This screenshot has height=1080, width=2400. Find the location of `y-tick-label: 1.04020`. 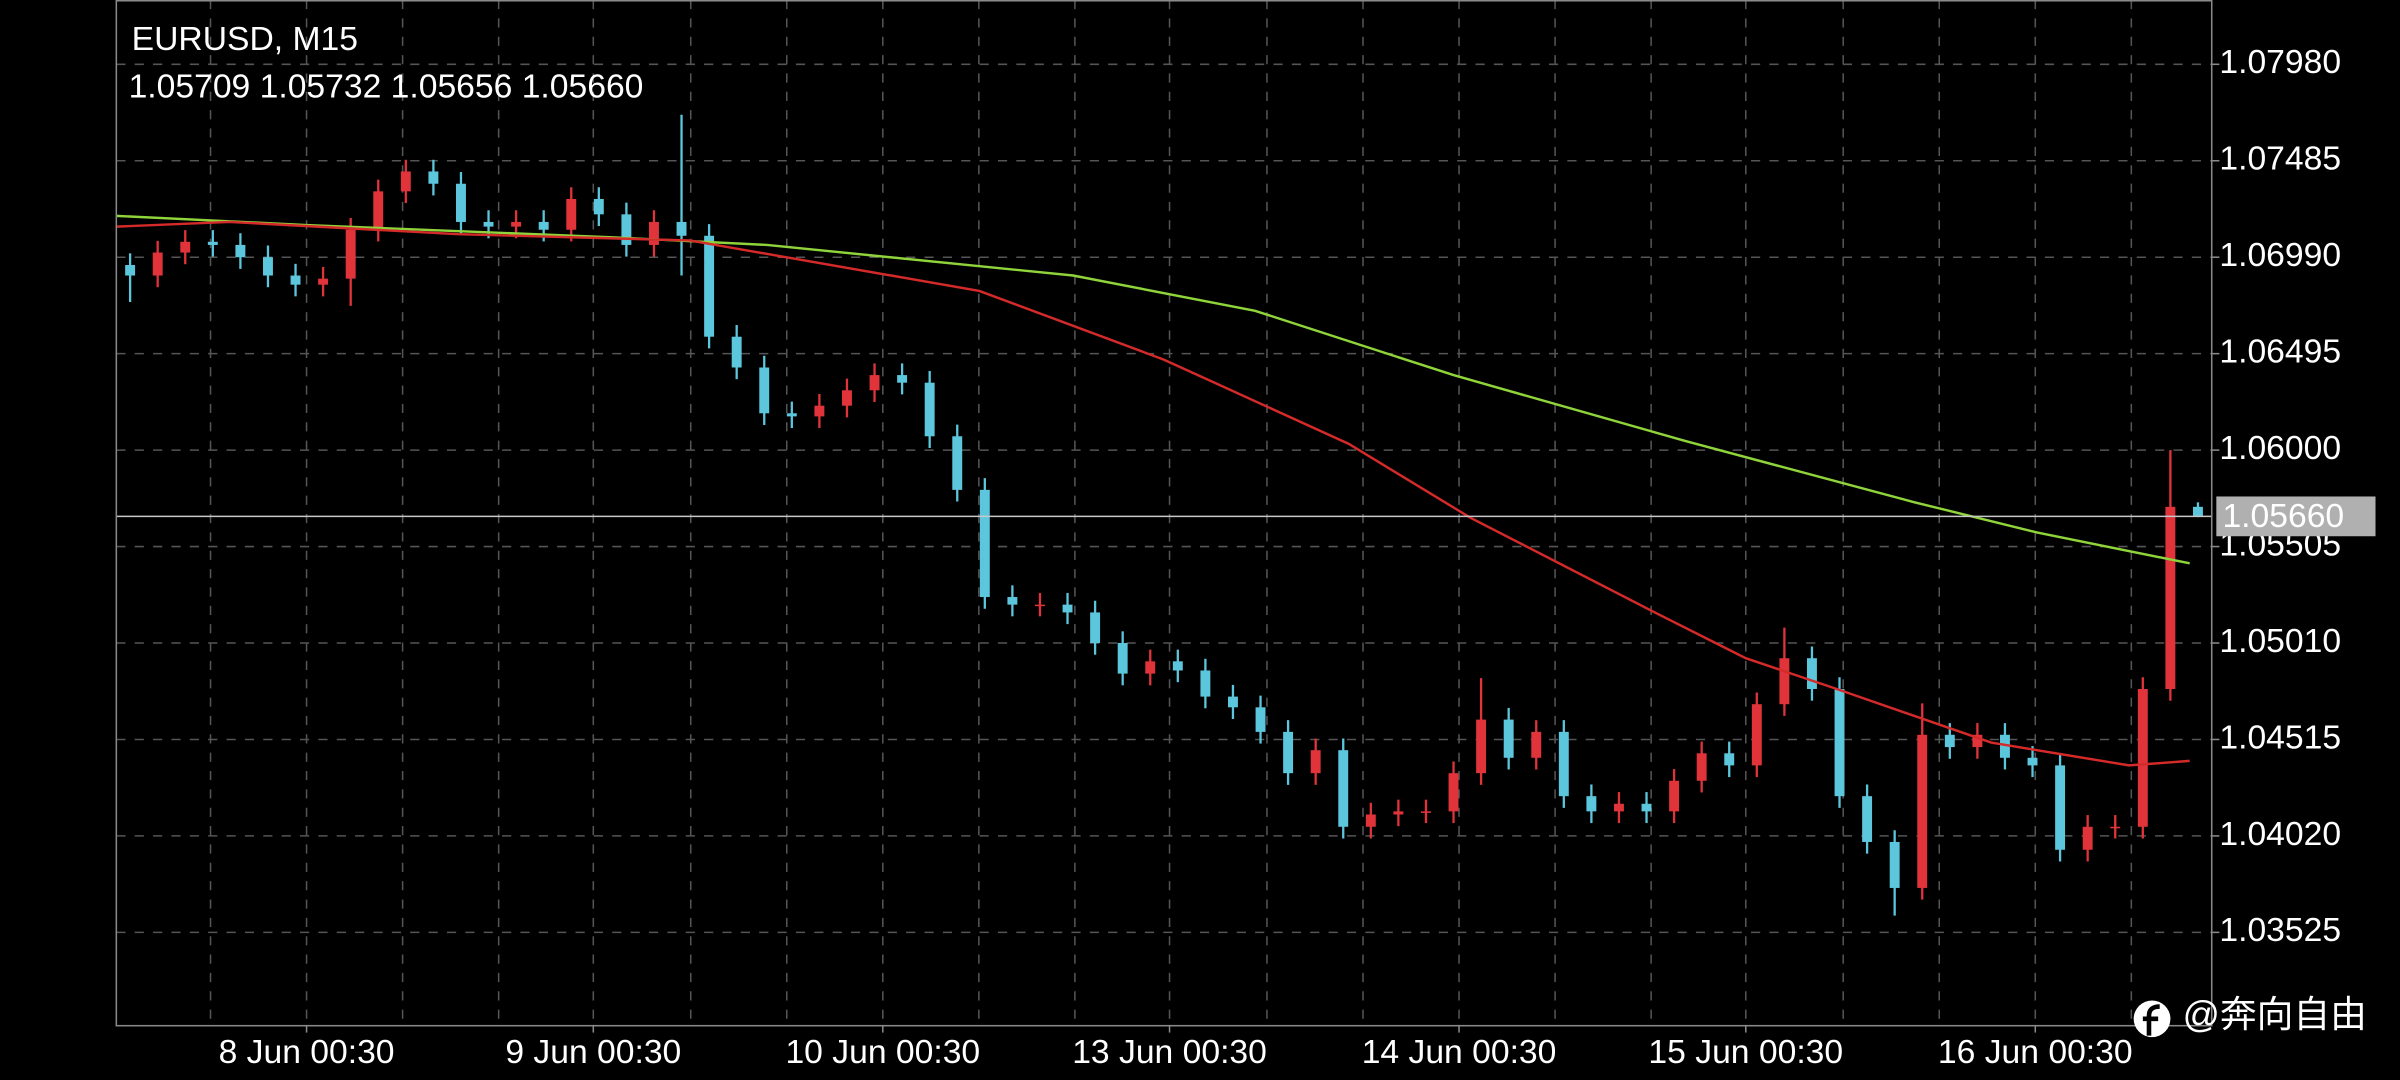

y-tick-label: 1.04020 is located at coordinates (2280, 834).